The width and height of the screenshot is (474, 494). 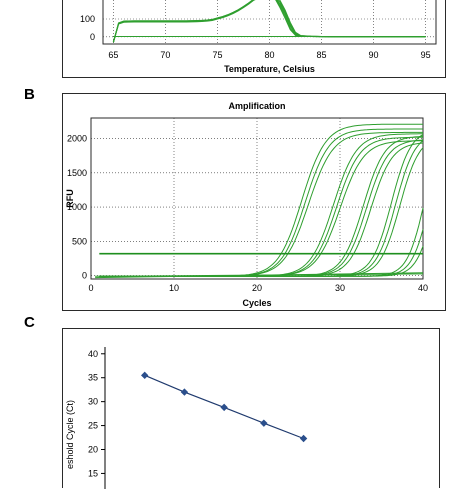 I want to click on standard-curve-y-tick-label: 25, so click(x=93, y=426).